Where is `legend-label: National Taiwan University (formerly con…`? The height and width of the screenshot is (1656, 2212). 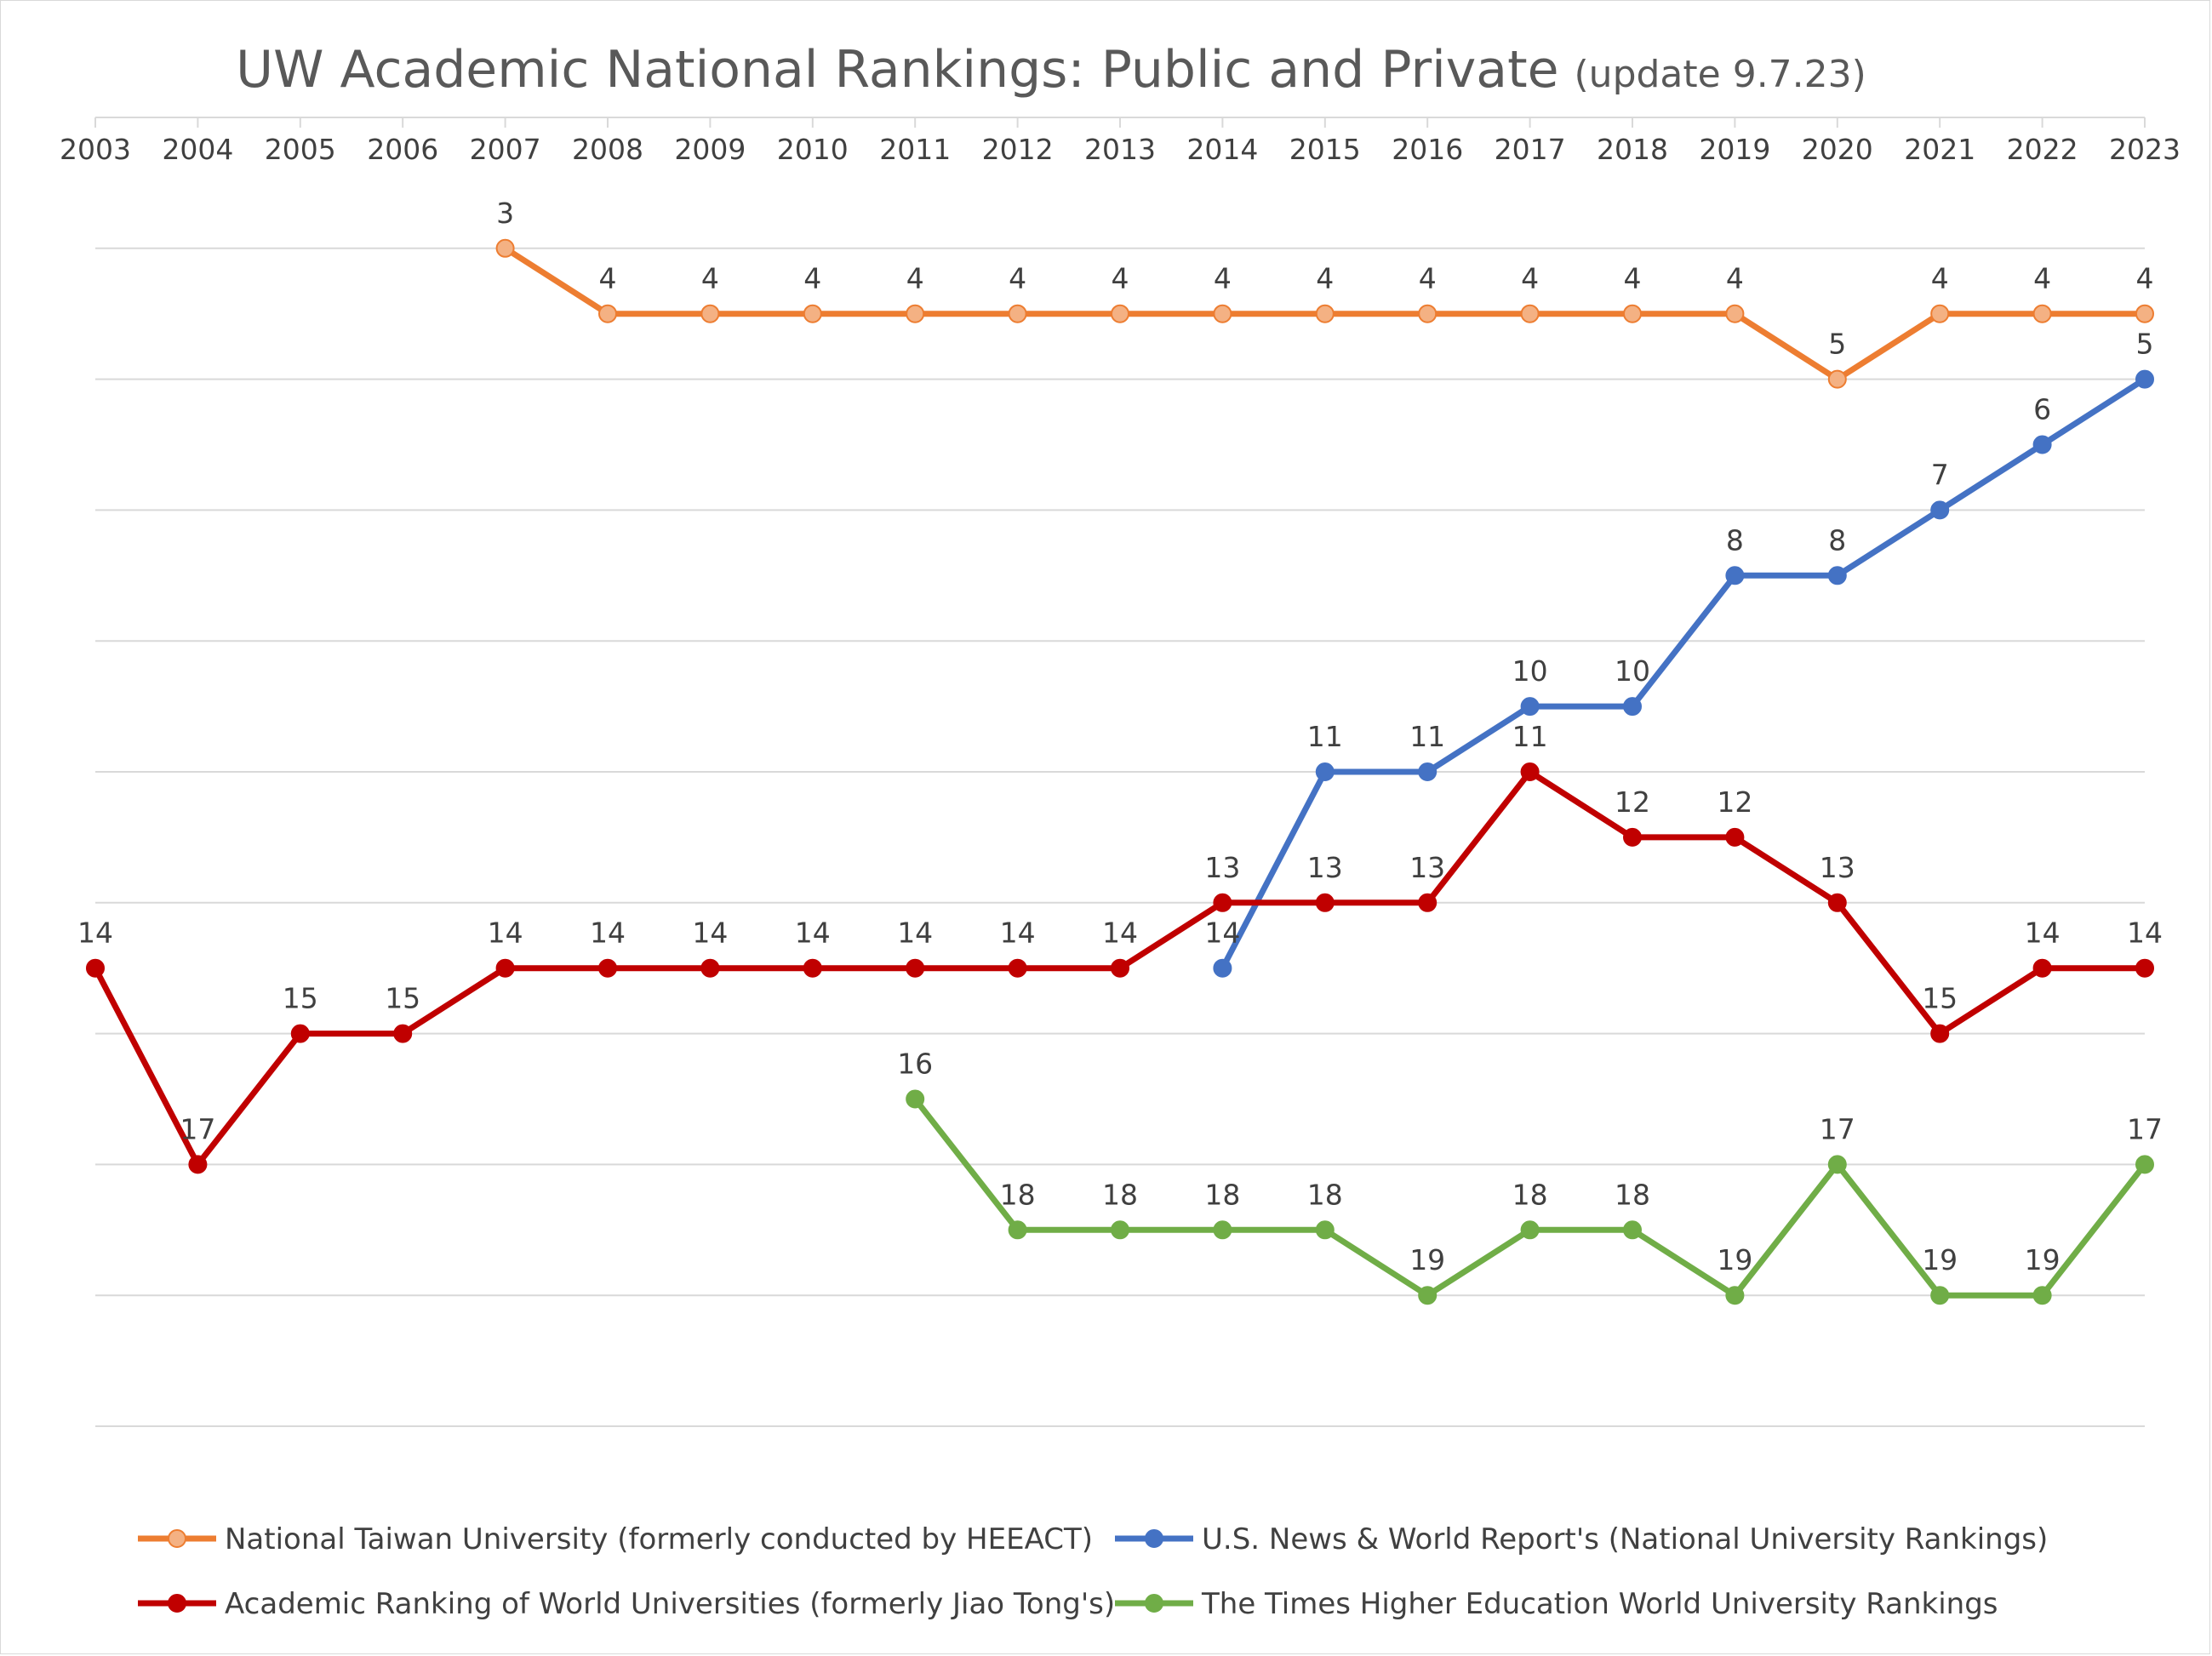 legend-label: National Taiwan University (formerly con… is located at coordinates (659, 1539).